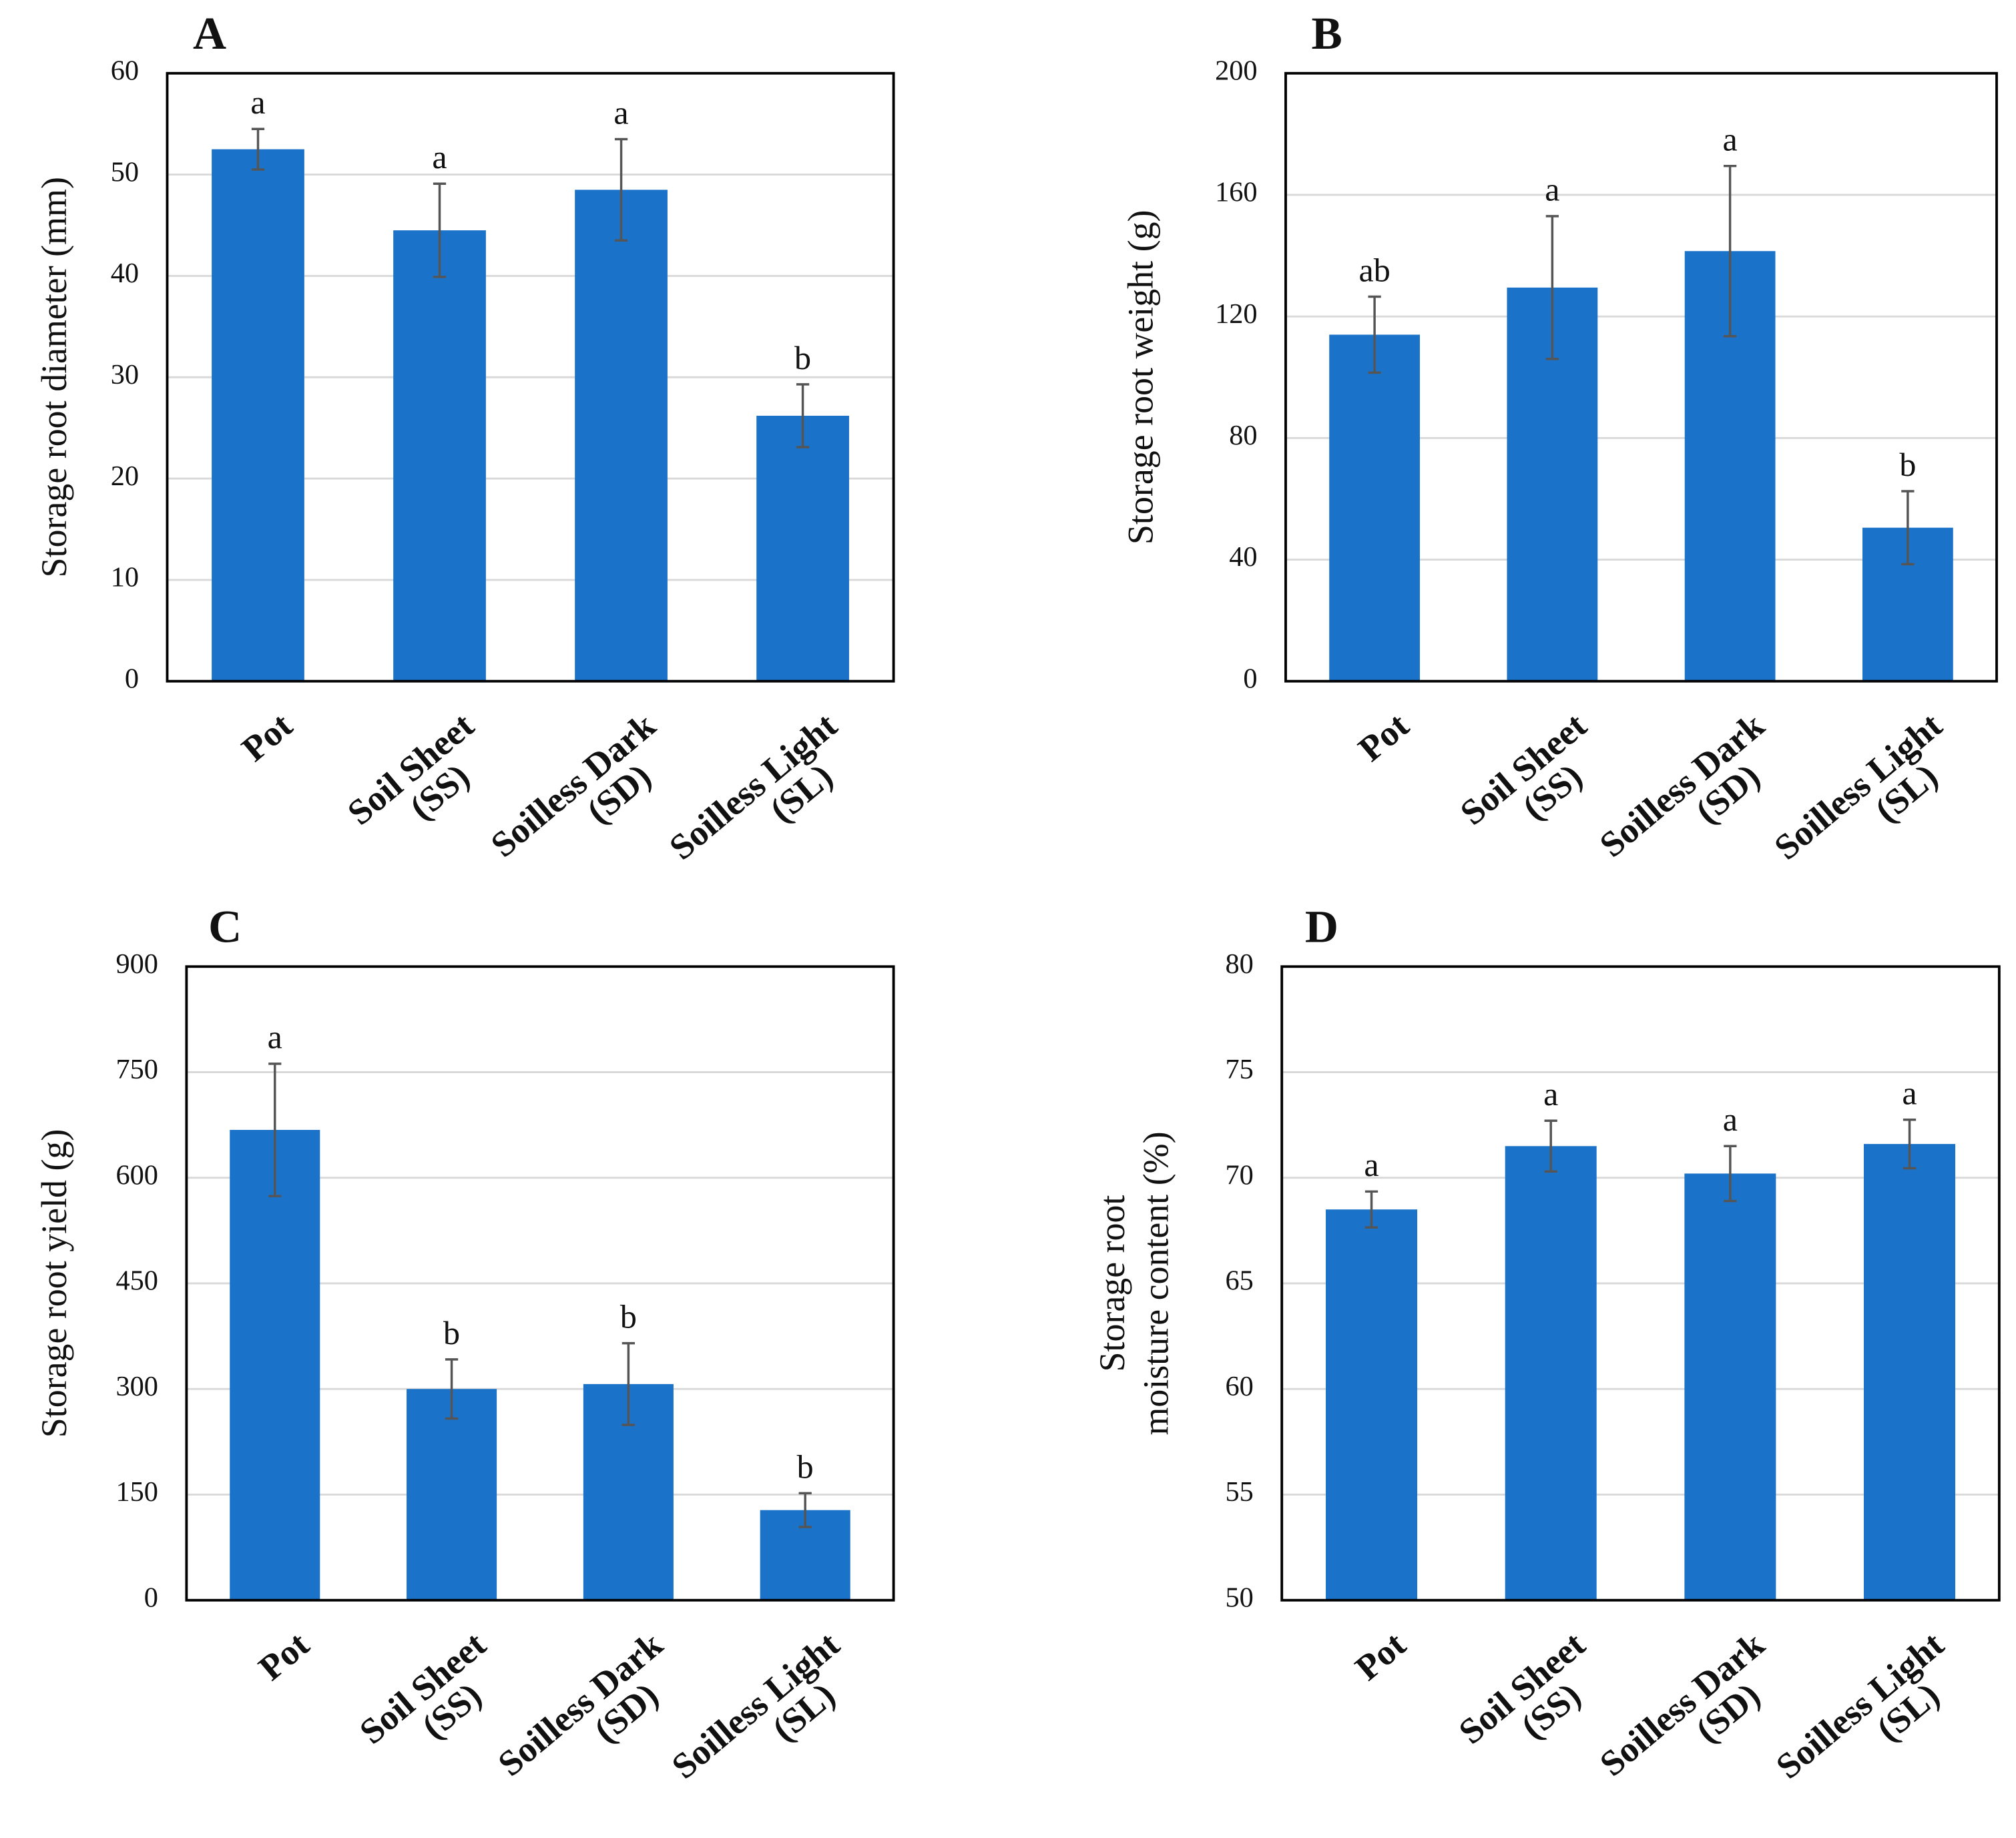  Describe the element at coordinates (1239, 1175) in the screenshot. I see `y-tick-label: 70` at that location.